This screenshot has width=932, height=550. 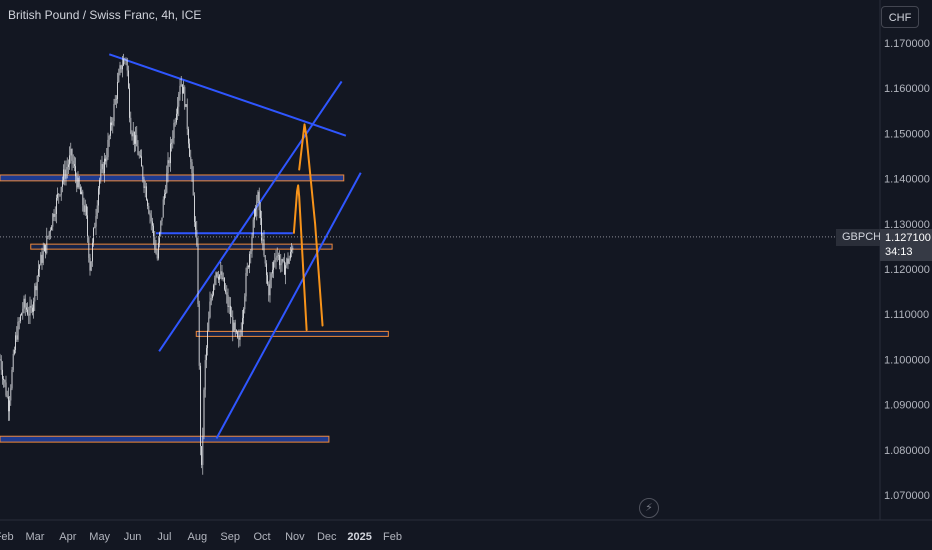 I want to click on lightning-icon: ⚡︎, so click(x=649, y=508).